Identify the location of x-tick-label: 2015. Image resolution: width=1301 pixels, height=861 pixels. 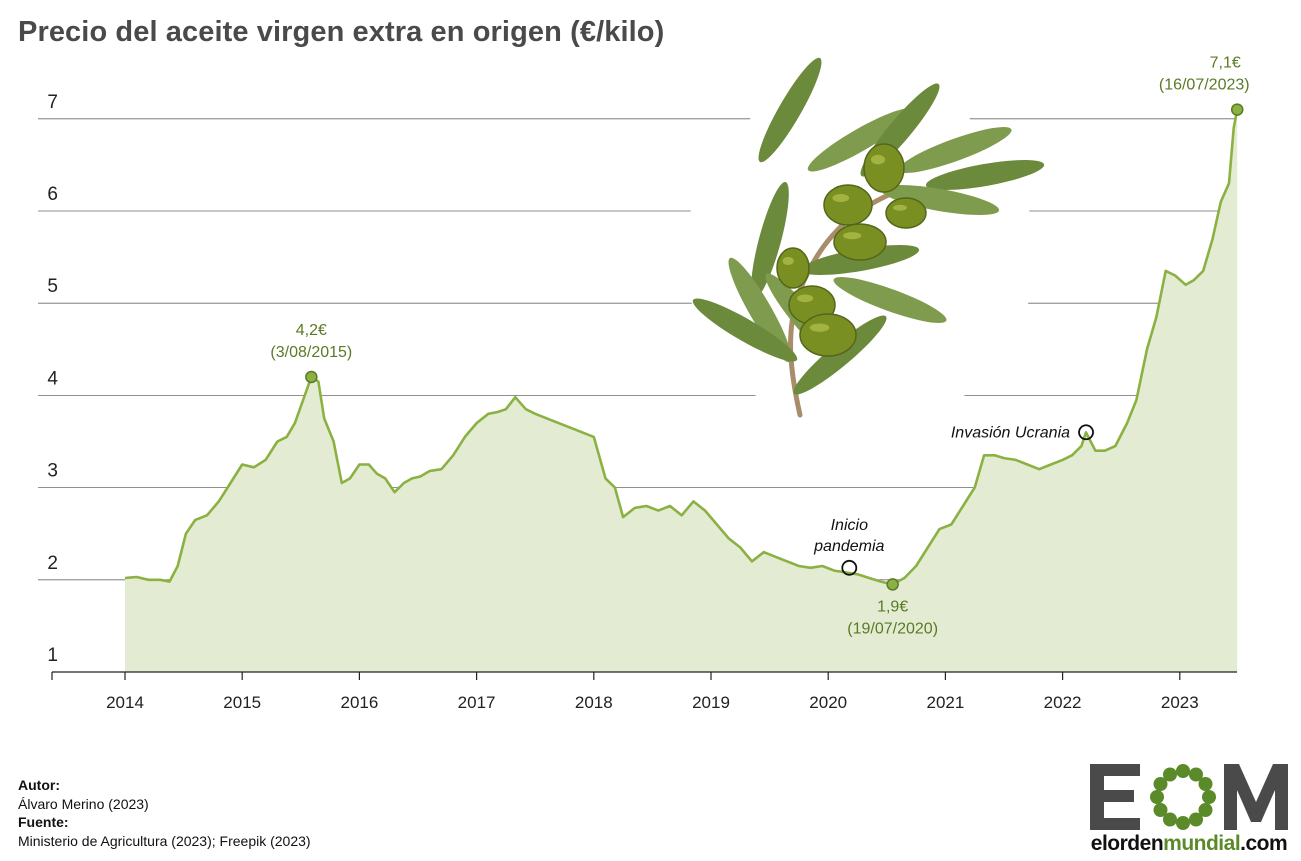
(242, 702).